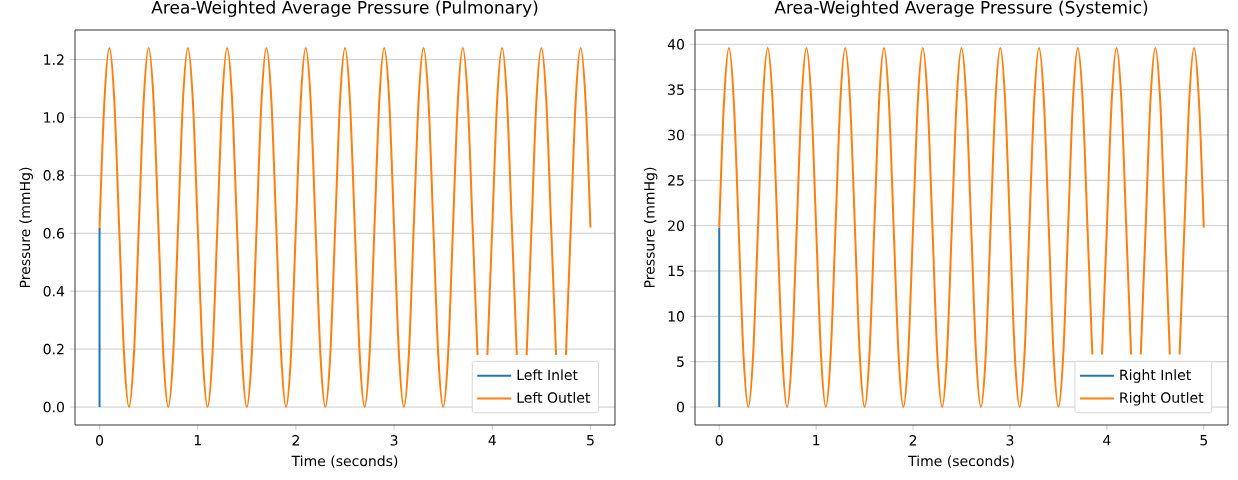  What do you see at coordinates (54, 59) in the screenshot?
I see `y-tick-label: 1.2` at bounding box center [54, 59].